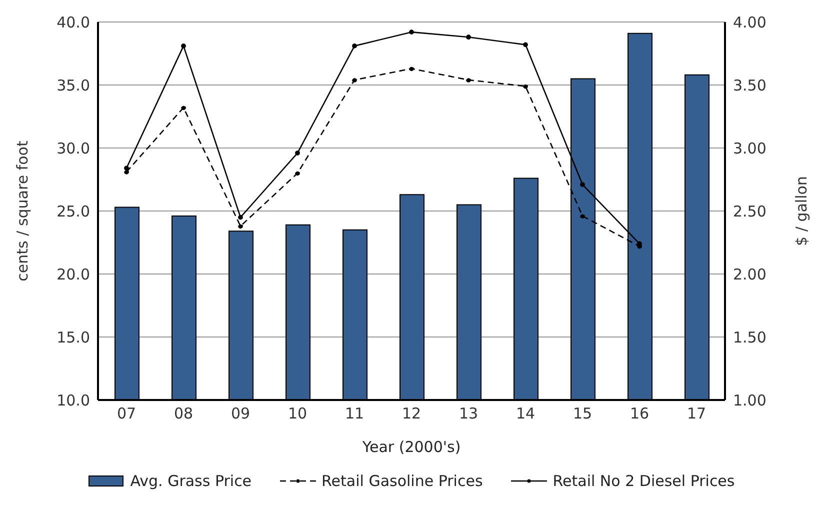 This screenshot has height=508, width=823. What do you see at coordinates (126, 413) in the screenshot?
I see `x-tick-label: 07` at bounding box center [126, 413].